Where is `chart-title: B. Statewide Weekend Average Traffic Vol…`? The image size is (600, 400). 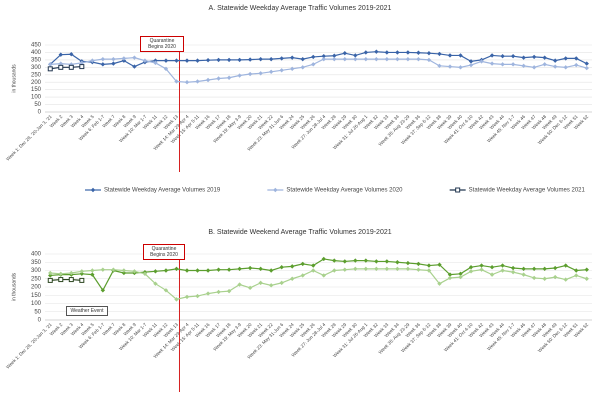
chart-title: B. Statewide Weekend Average Traffic Vol… is located at coordinates (299, 232).